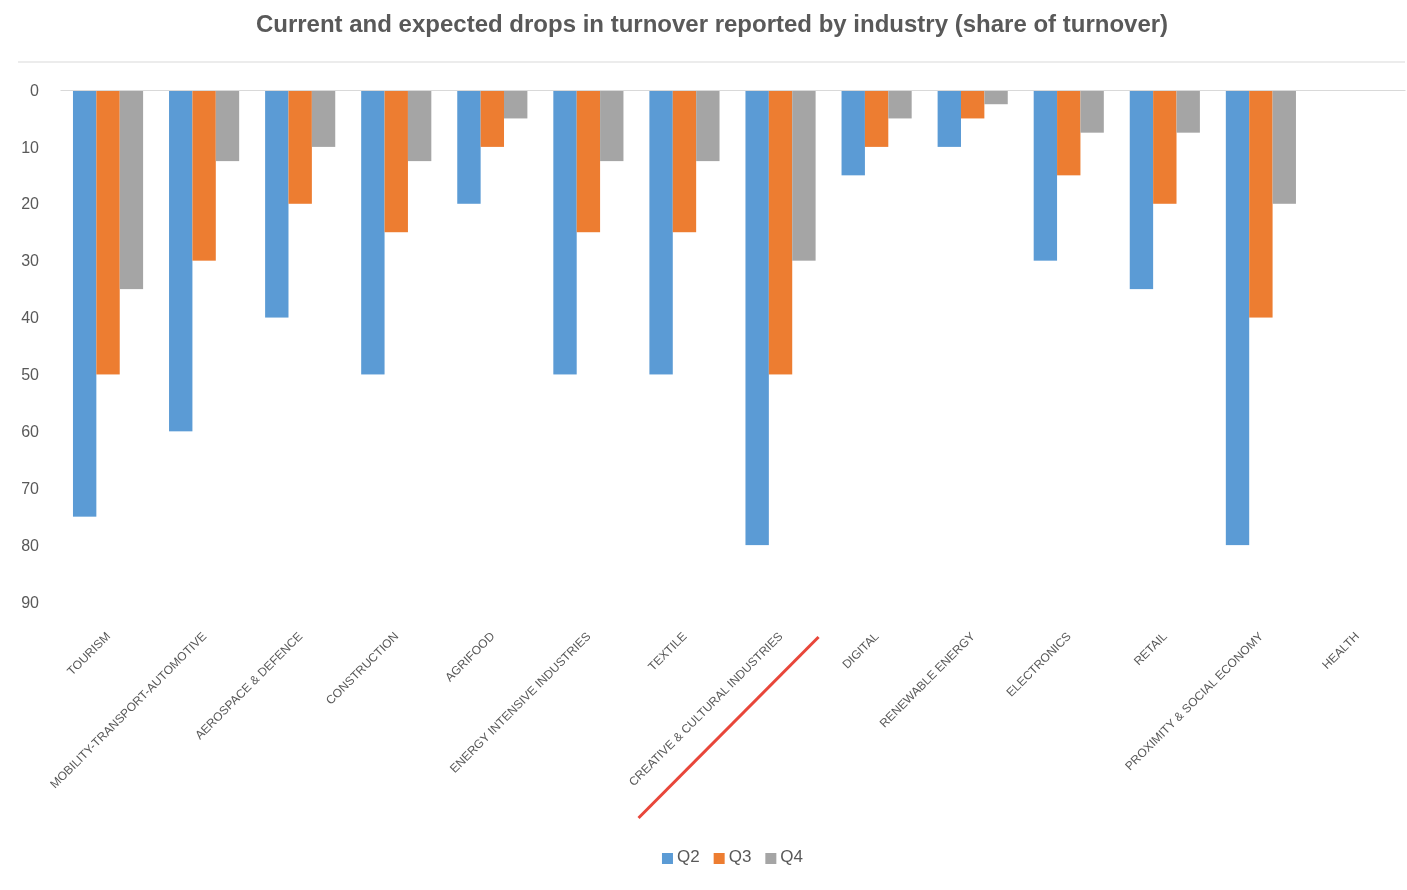 The width and height of the screenshot is (1407, 890). What do you see at coordinates (30, 204) in the screenshot?
I see `y-tick-label: 20` at bounding box center [30, 204].